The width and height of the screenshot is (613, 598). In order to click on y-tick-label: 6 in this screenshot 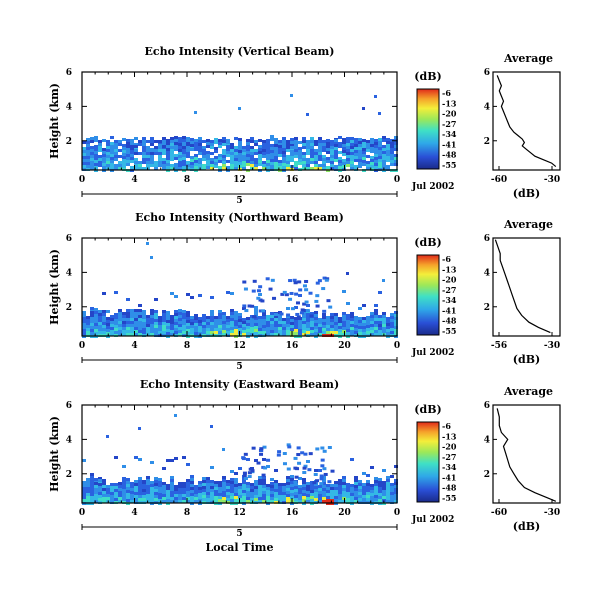, I will do `click(69, 406)`.